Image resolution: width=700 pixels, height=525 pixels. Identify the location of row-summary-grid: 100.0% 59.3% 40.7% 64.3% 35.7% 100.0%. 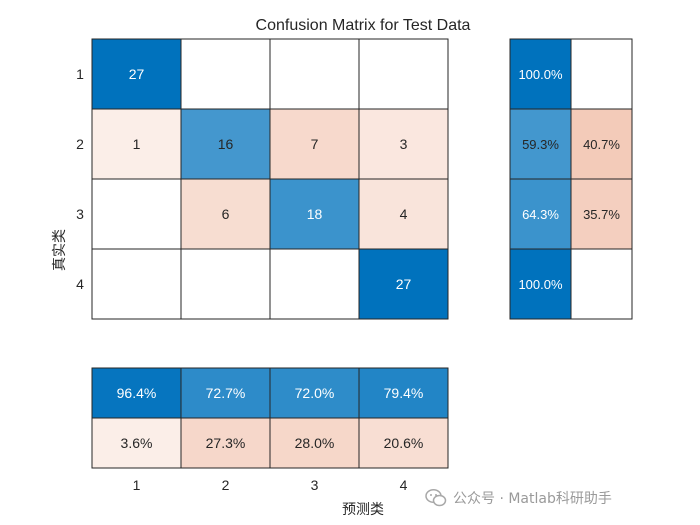
(571, 179).